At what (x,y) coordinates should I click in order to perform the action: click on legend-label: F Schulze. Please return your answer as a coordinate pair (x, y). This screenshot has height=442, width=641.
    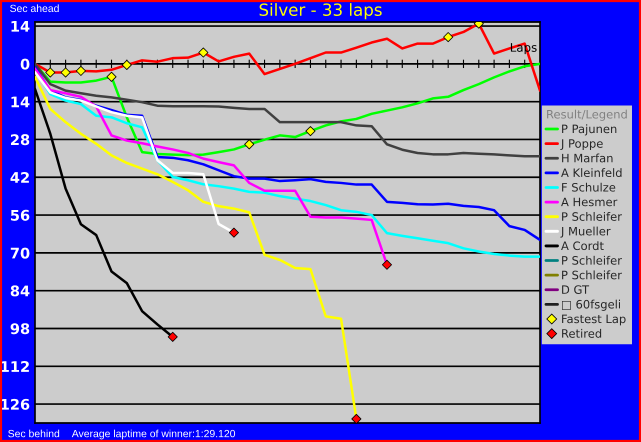
    Looking at the image, I should click on (589, 187).